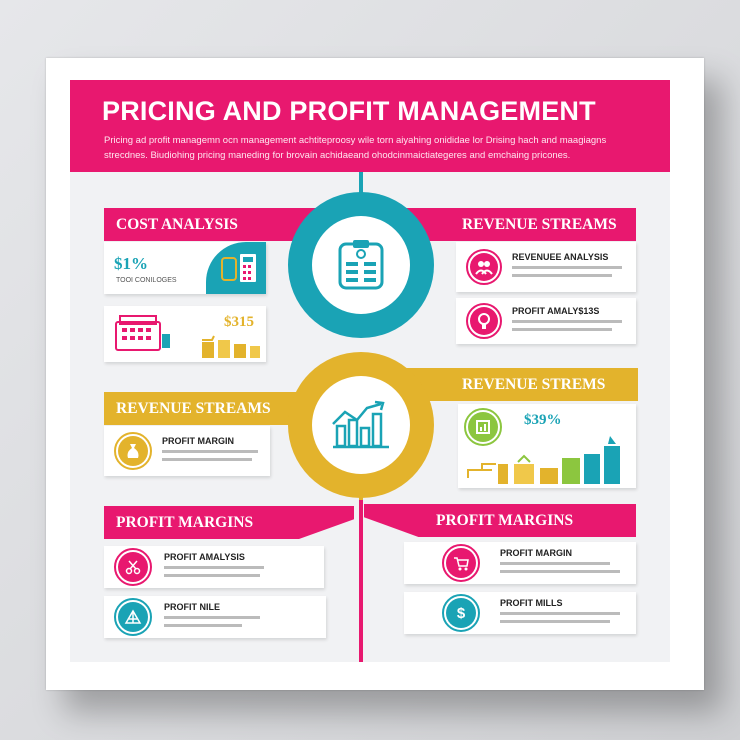 This screenshot has height=740, width=740. Describe the element at coordinates (212, 617) in the screenshot. I see `profit-left-text-2a` at that location.